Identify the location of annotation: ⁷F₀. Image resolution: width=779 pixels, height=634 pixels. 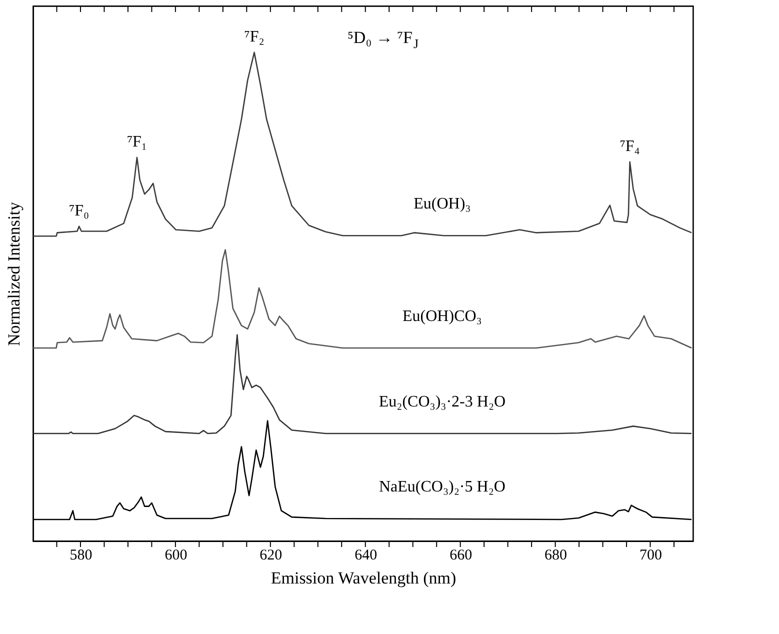
(79, 211).